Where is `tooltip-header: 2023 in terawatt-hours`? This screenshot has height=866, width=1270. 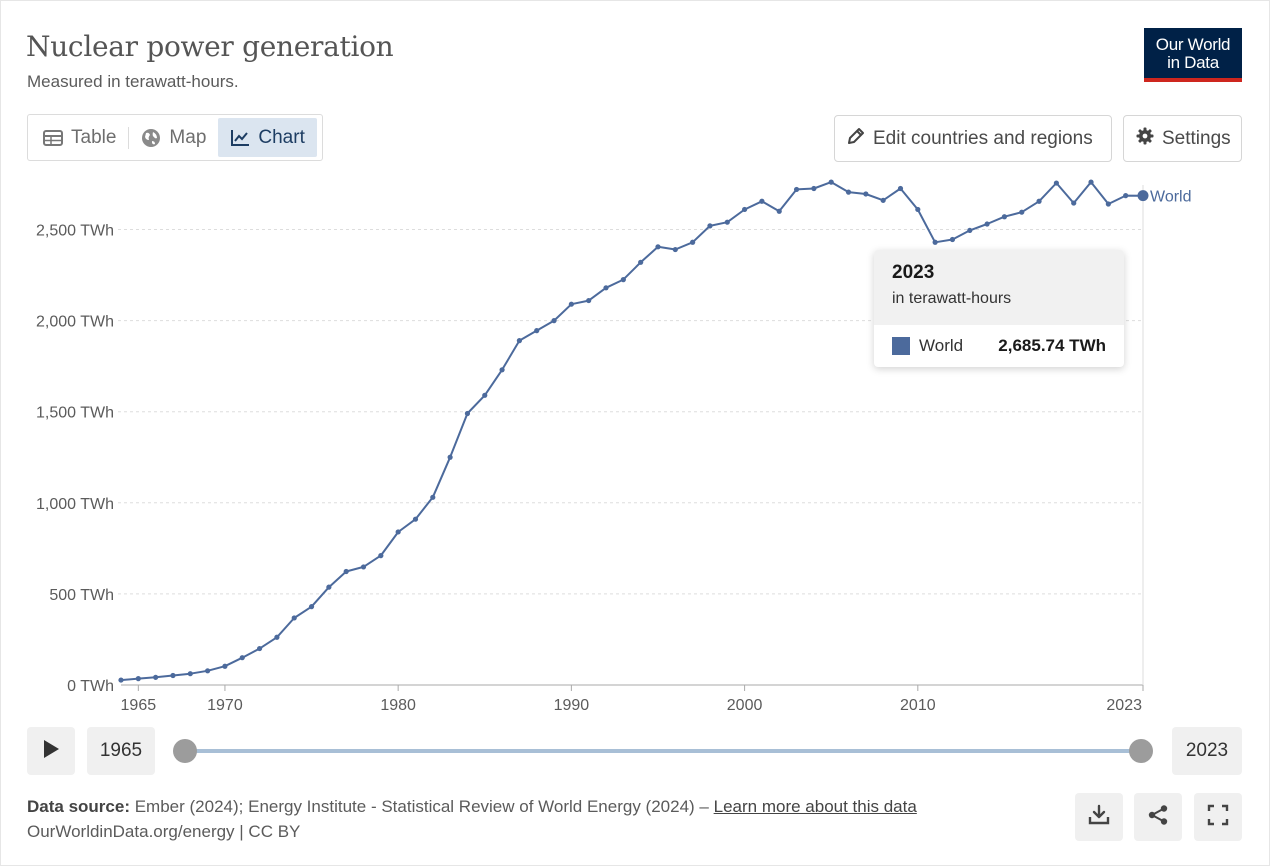 tooltip-header: 2023 in terawatt-hours is located at coordinates (999, 287).